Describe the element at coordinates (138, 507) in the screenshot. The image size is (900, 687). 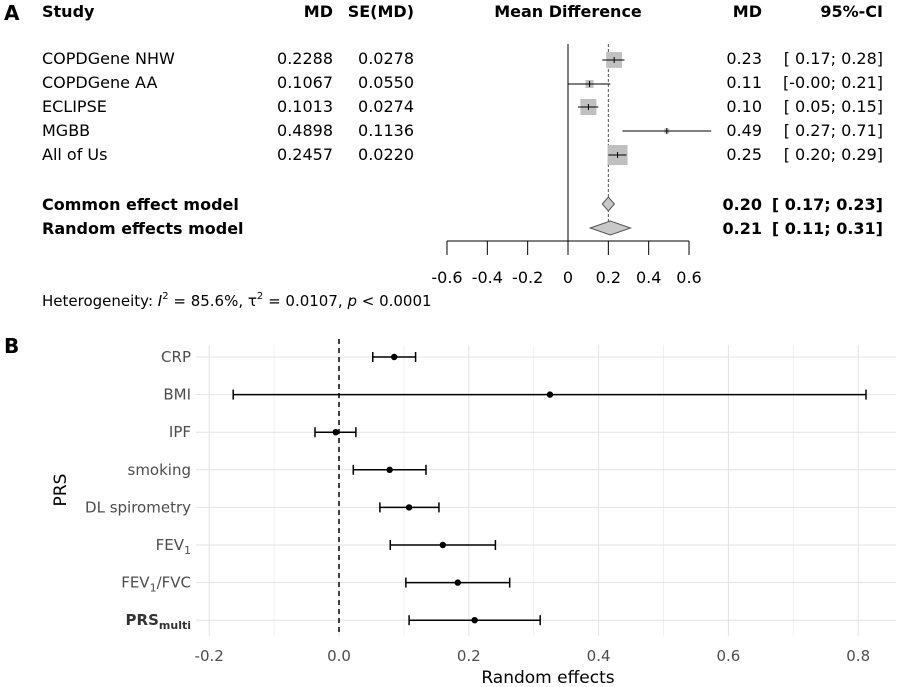
I see `y-tick-label: DL spirometry` at that location.